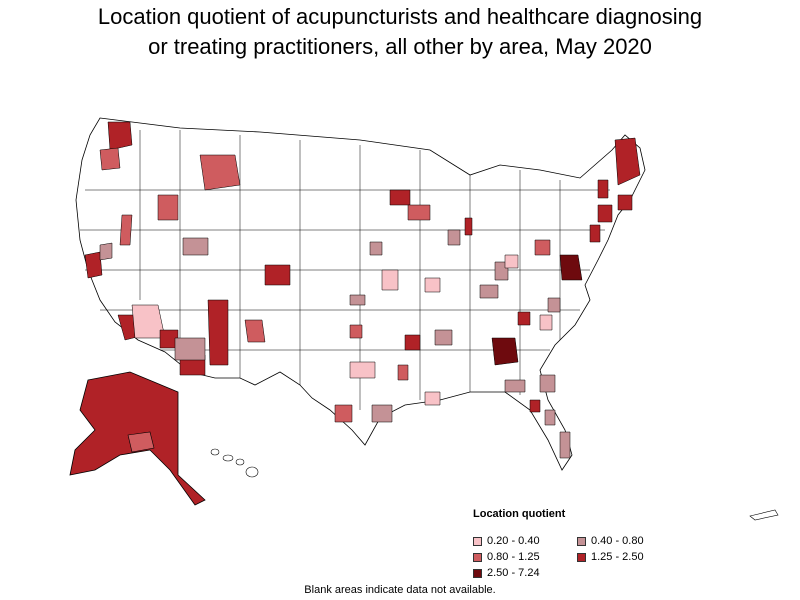 This screenshot has width=800, height=600. I want to click on area-miami, so click(565, 445).